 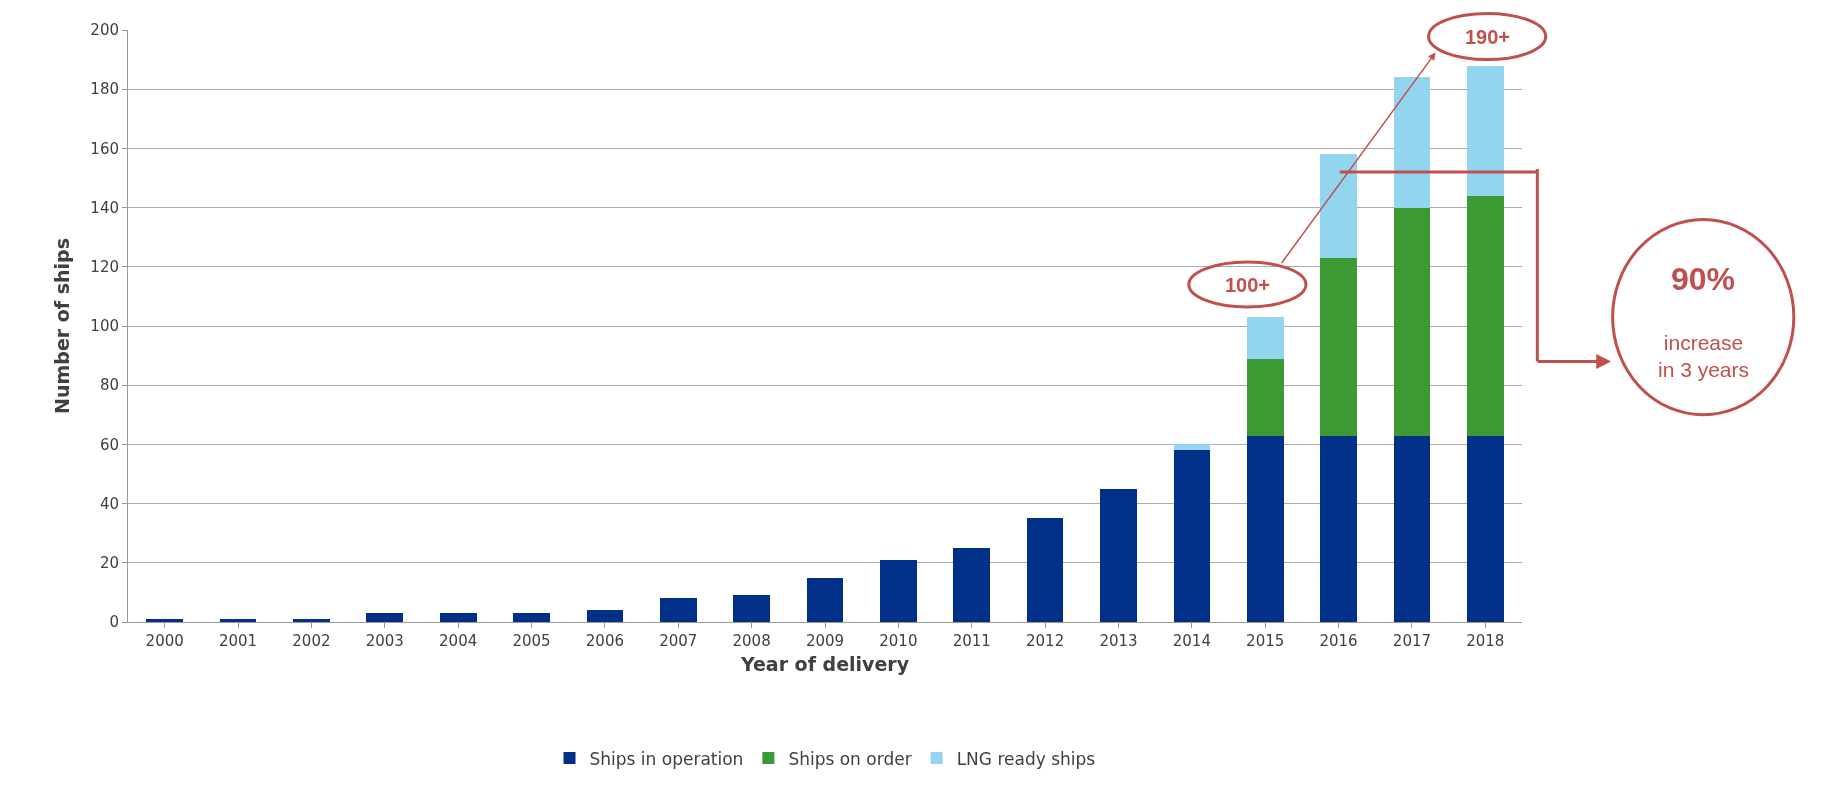 I want to click on x-tick-label: 2005, so click(x=531, y=641).